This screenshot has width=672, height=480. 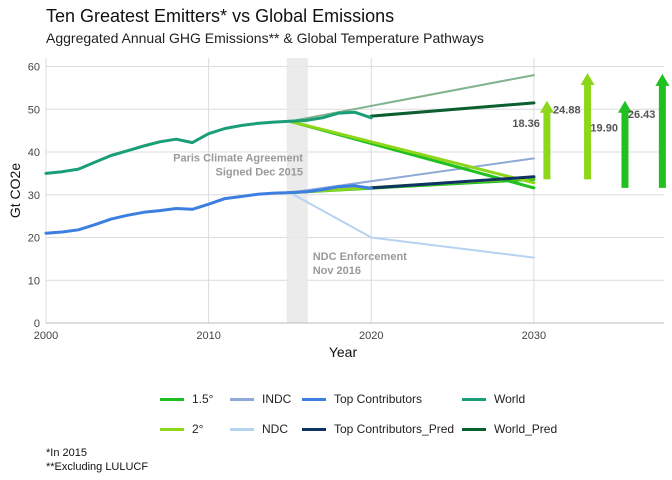 I want to click on annotation-1-line-0: NDC Enforcement, so click(x=360, y=257).